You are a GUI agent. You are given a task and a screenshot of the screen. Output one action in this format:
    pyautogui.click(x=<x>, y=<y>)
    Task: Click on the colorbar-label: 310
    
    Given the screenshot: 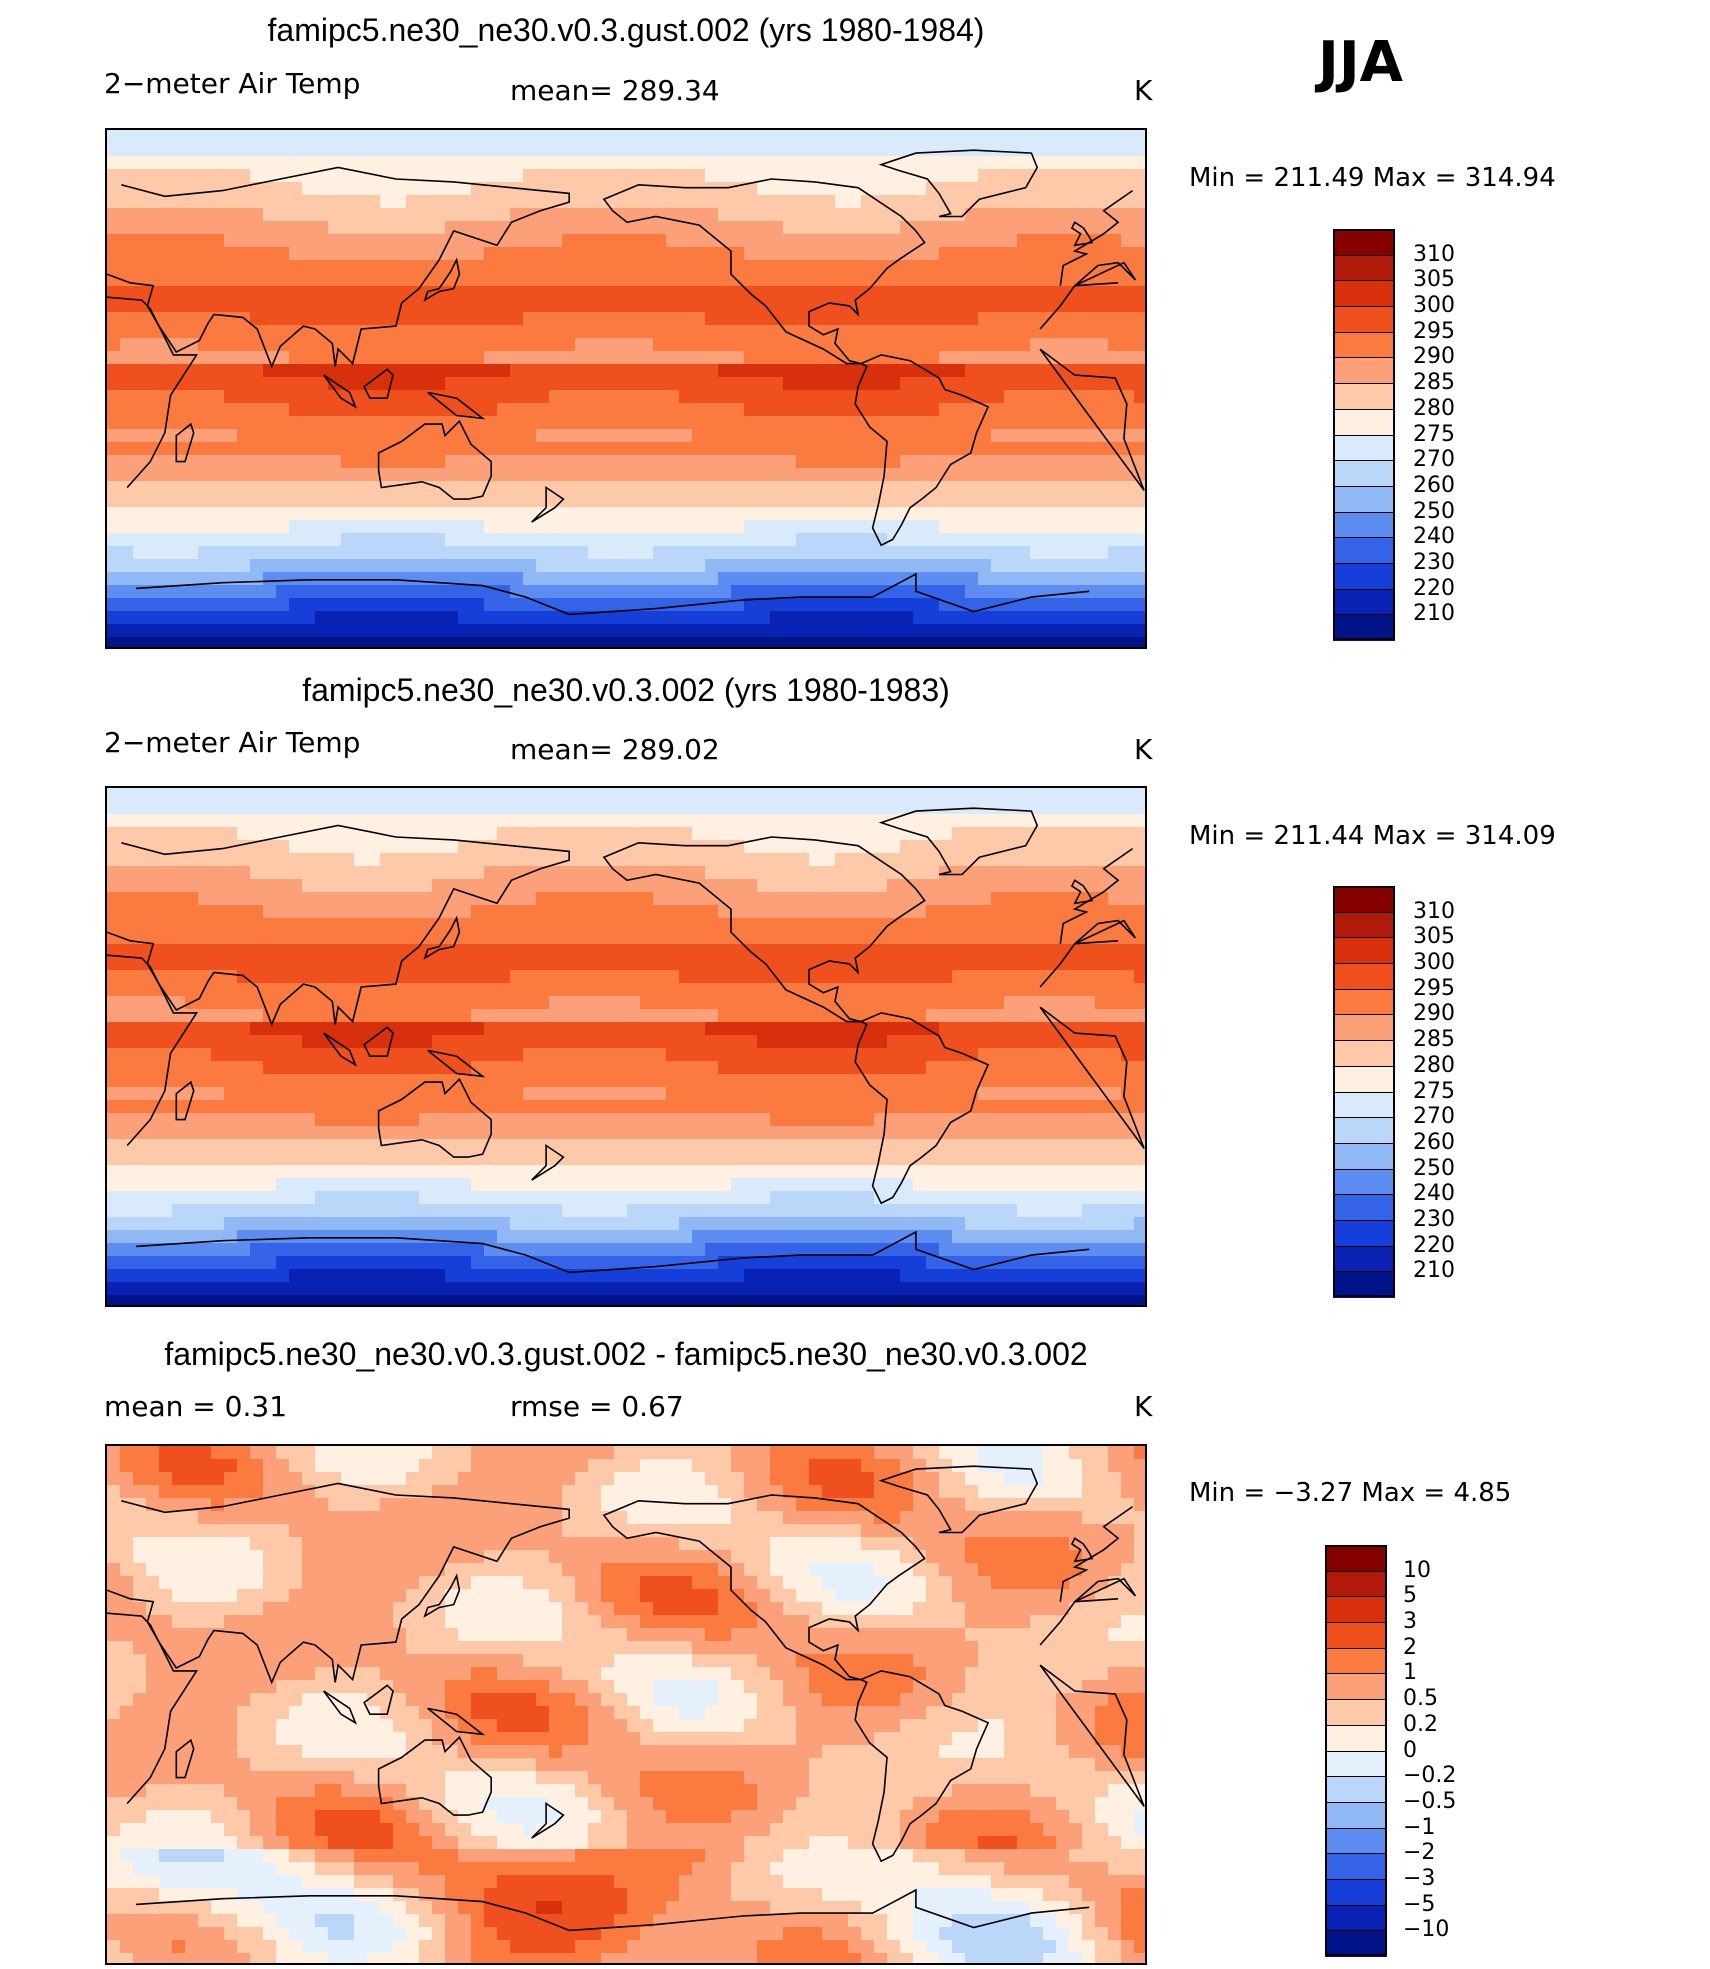 What is the action you would take?
    pyautogui.click(x=1434, y=254)
    